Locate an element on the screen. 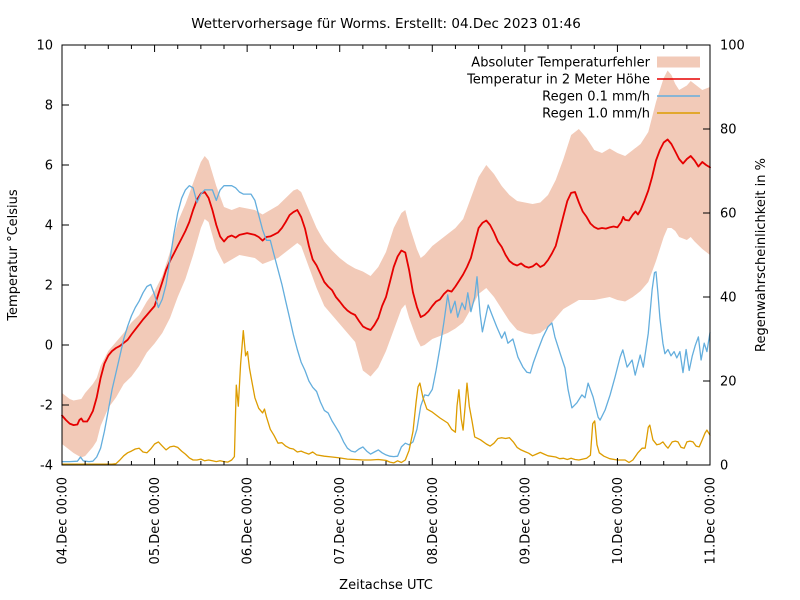 The width and height of the screenshot is (800, 600). y-right-tick-label: 60 is located at coordinates (728, 214).